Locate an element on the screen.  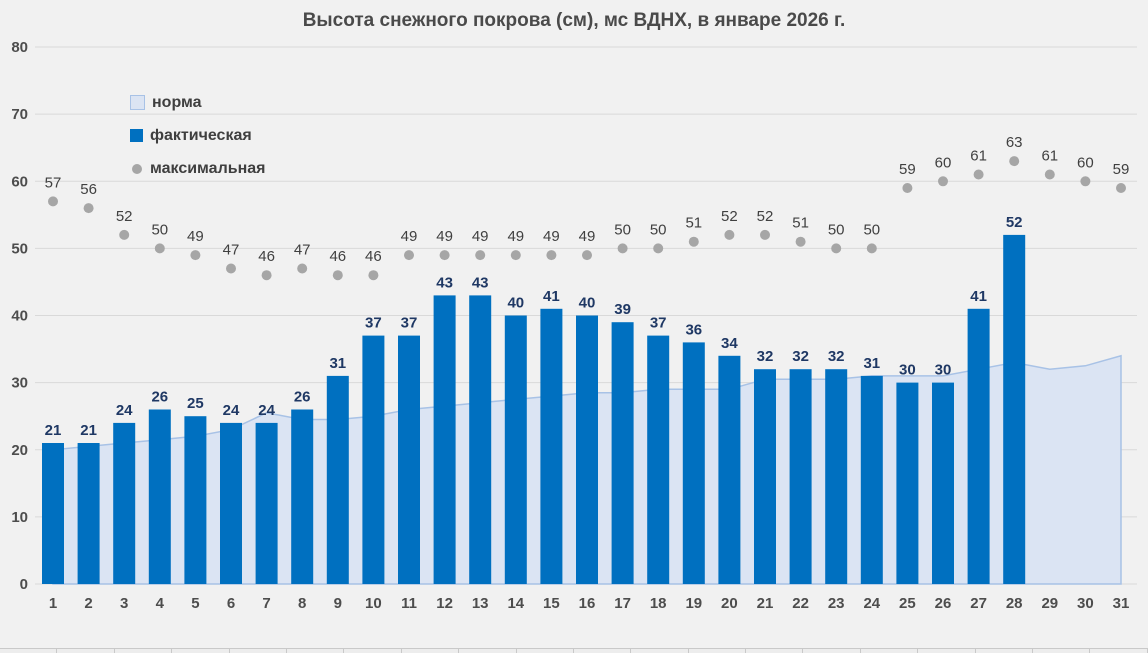
x-axis-tick-label: 1 is located at coordinates (53, 603).